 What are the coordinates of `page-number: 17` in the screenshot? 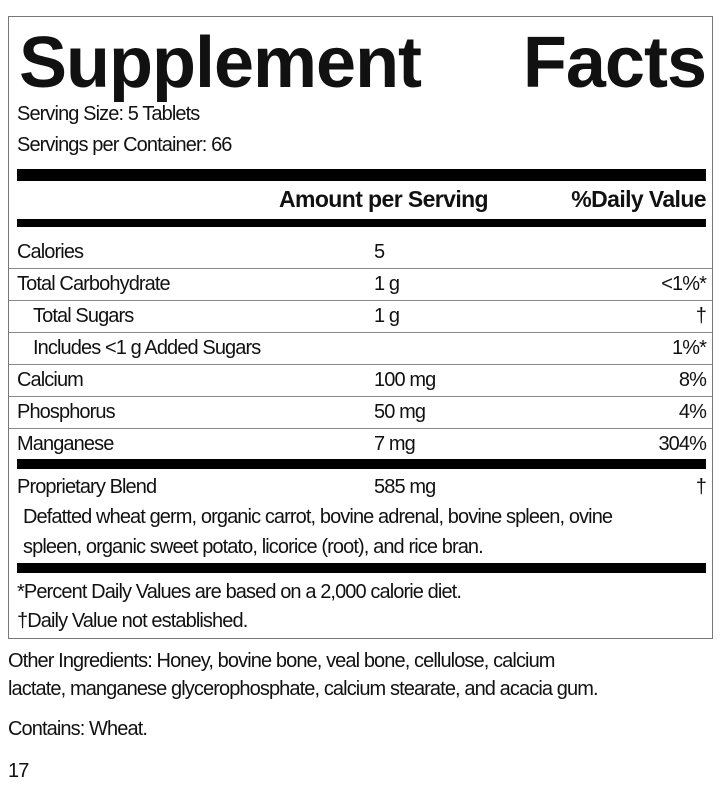 It's located at (18, 771).